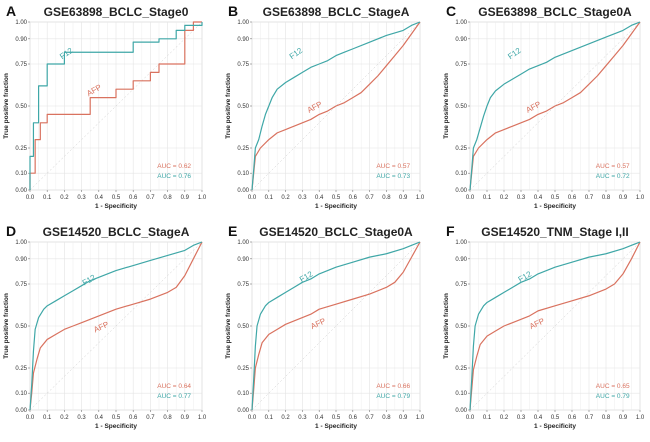 This screenshot has height=442, width=650. Describe the element at coordinates (393, 386) in the screenshot. I see `auc-annotation-afp: AUC = 0.66` at that location.